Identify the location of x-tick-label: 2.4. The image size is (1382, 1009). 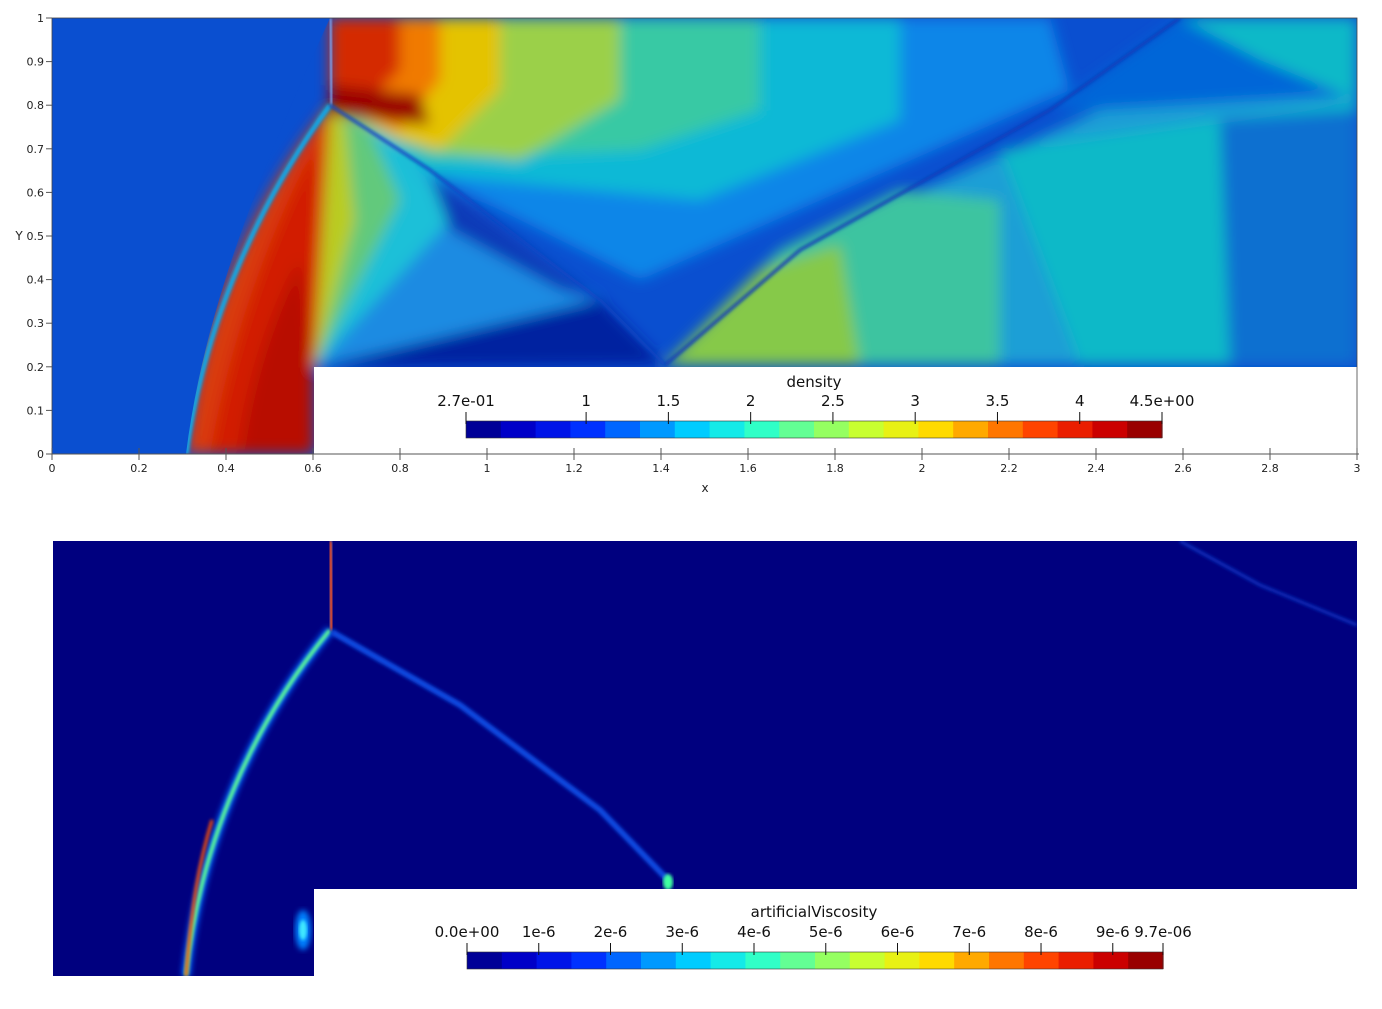
(1096, 468).